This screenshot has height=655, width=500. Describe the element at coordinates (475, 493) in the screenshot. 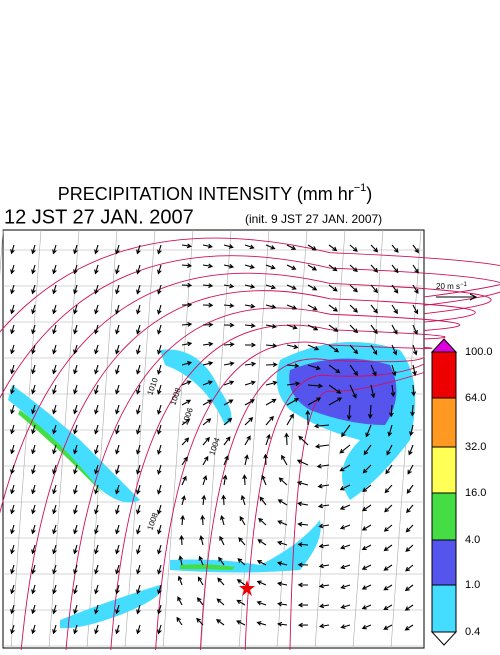

I see `colorbar-label: 16.0` at that location.